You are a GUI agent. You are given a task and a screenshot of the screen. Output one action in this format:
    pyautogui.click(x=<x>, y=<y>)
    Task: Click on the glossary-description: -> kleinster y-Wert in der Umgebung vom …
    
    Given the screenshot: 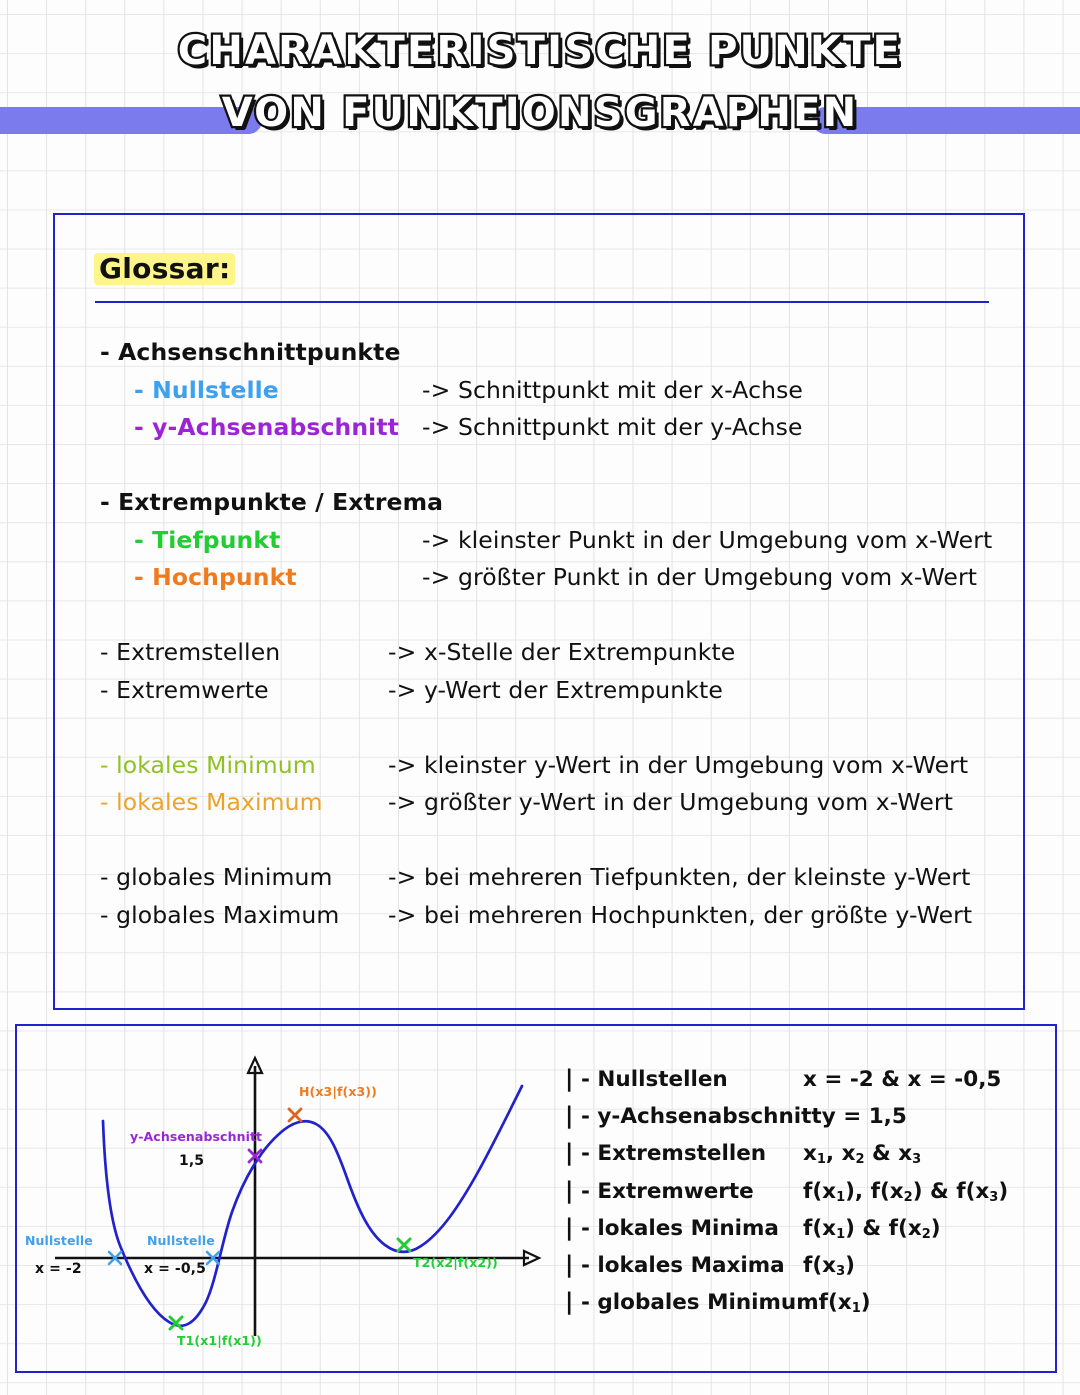 What is the action you would take?
    pyautogui.click(x=678, y=764)
    